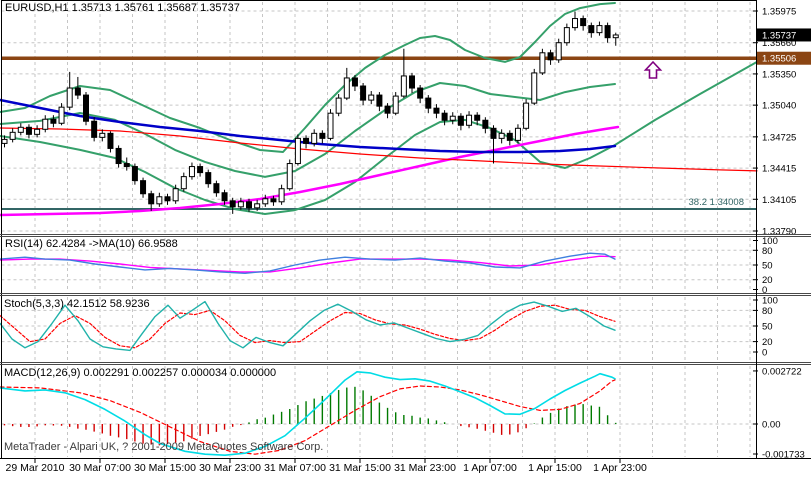 The height and width of the screenshot is (478, 811). Describe the element at coordinates (770, 301) in the screenshot. I see `stoch-tick-label: 100` at that location.